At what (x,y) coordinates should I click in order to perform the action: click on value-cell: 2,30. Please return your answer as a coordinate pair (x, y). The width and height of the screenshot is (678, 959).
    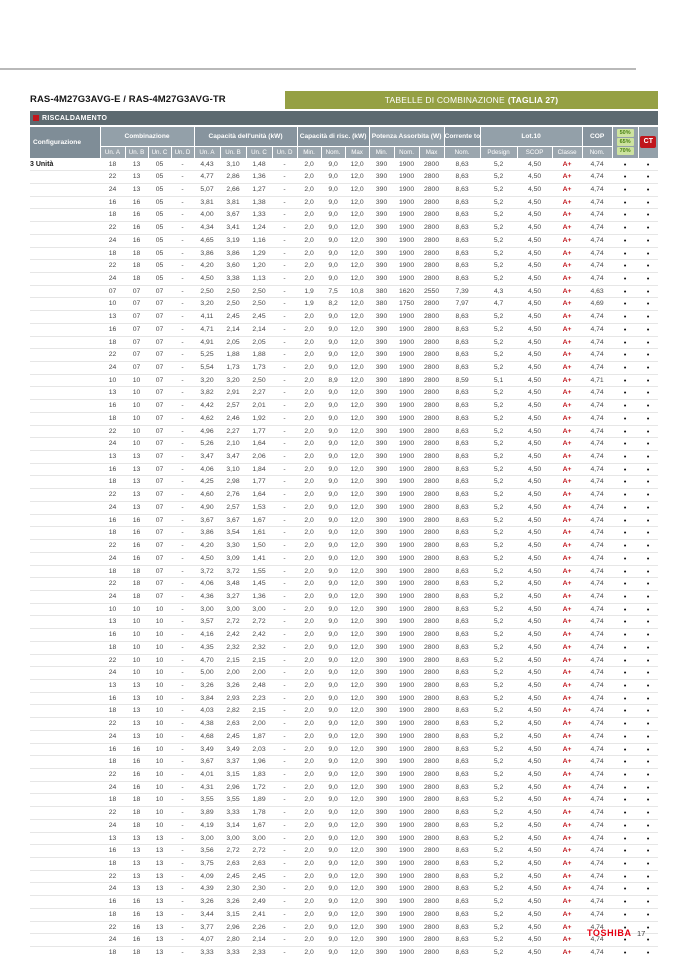
    Looking at the image, I should click on (233, 889).